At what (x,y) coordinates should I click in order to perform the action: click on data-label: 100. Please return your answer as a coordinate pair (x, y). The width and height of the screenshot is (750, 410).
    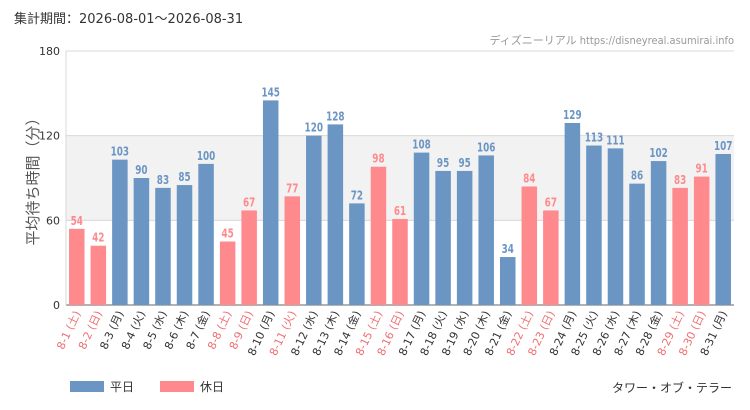
    Looking at the image, I should click on (206, 156).